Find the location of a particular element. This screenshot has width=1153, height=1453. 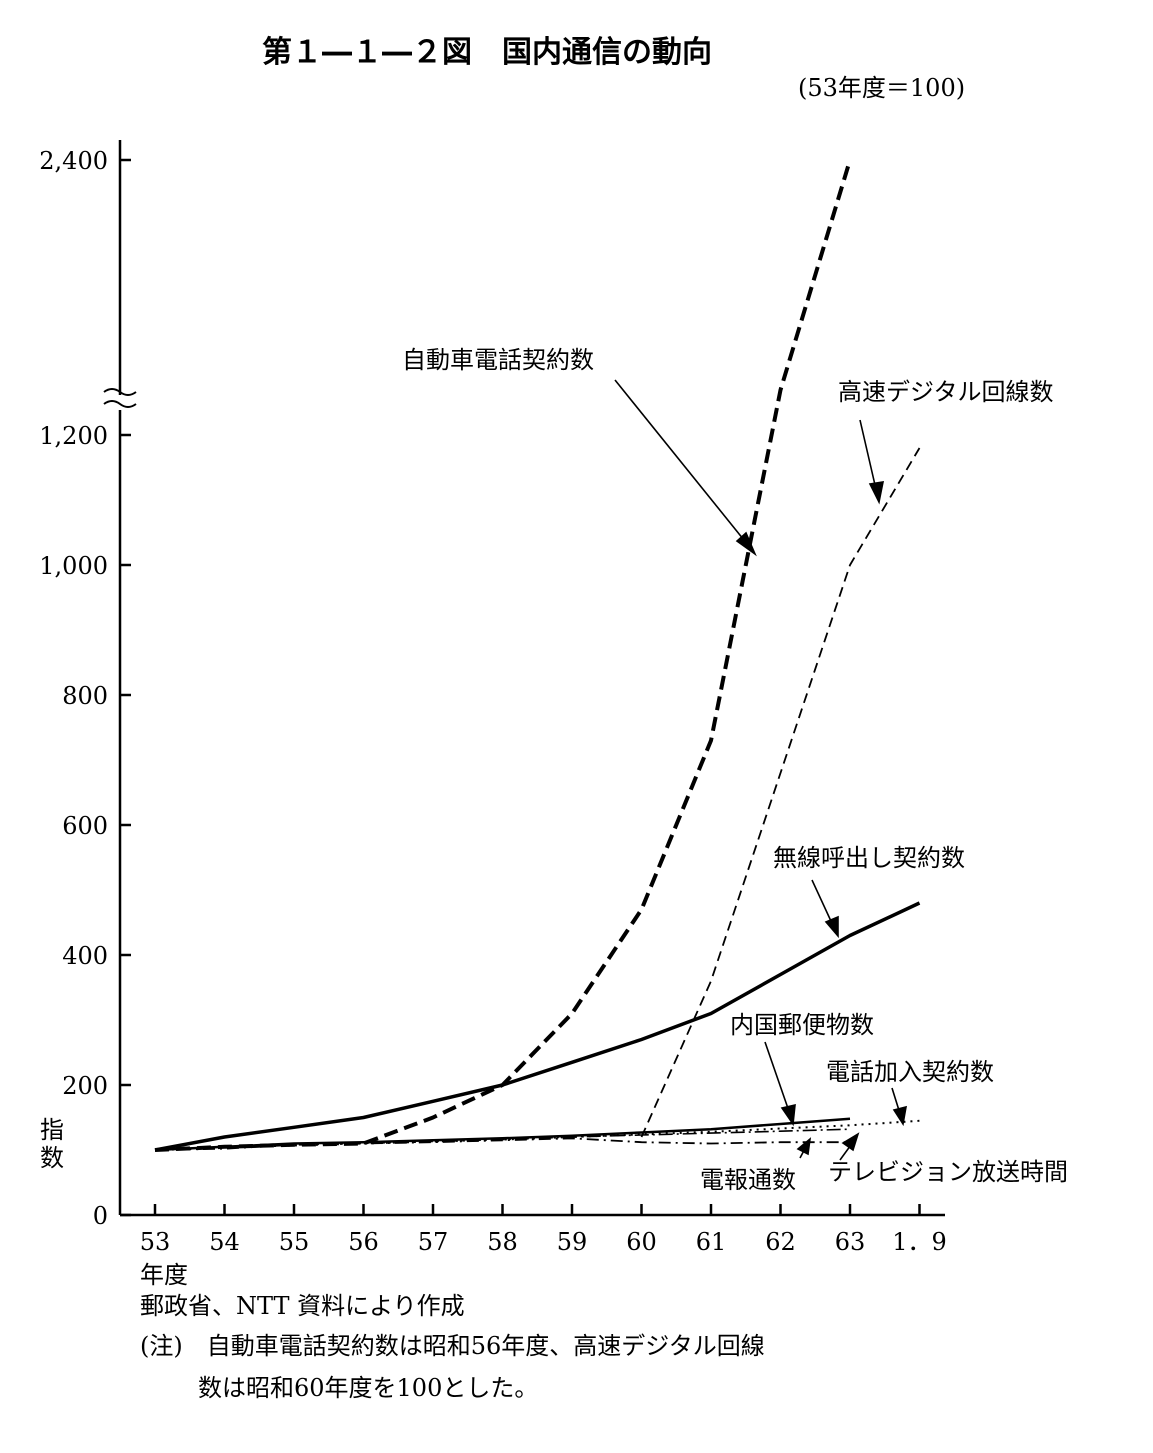

x-tick-label: 58 is located at coordinates (502, 1242).